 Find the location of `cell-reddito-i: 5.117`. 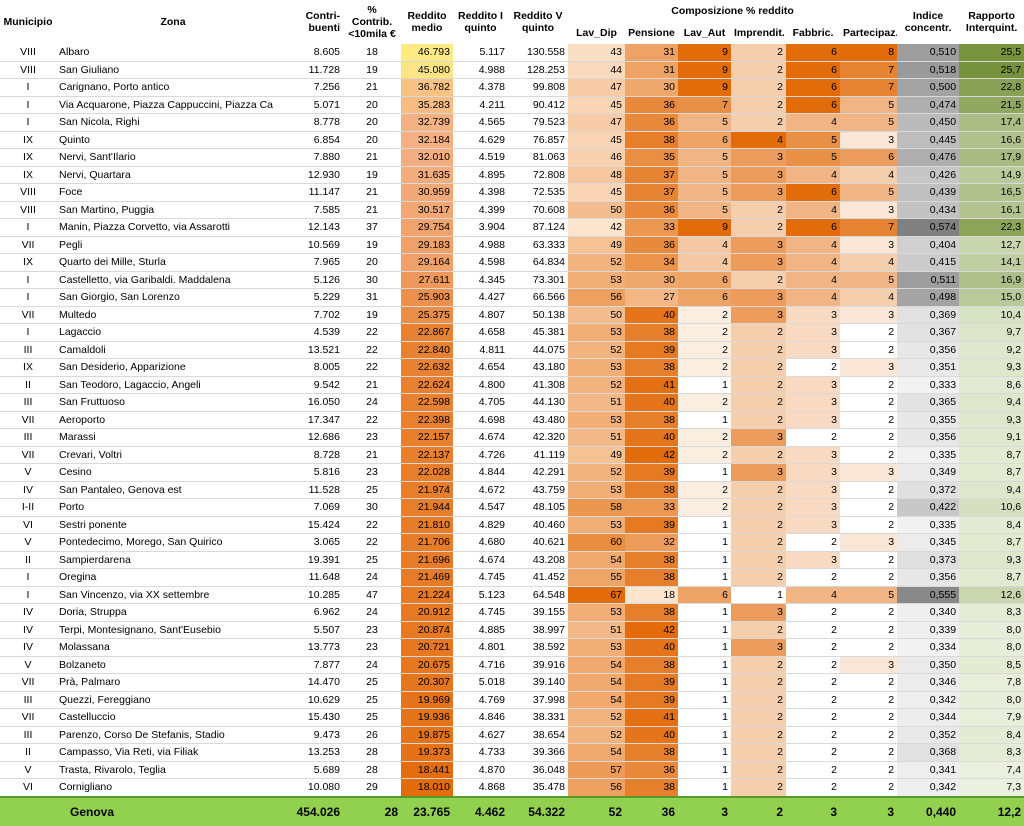

cell-reddito-i: 5.117 is located at coordinates (492, 52).